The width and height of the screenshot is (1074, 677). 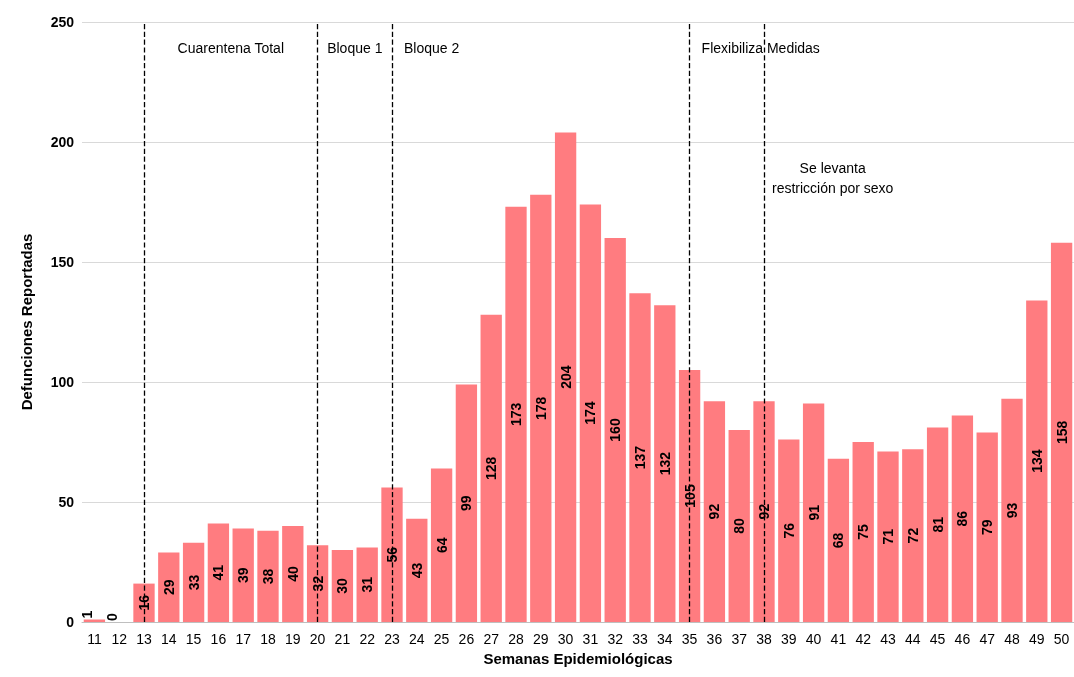 I want to click on data-label: 178, so click(x=540, y=408).